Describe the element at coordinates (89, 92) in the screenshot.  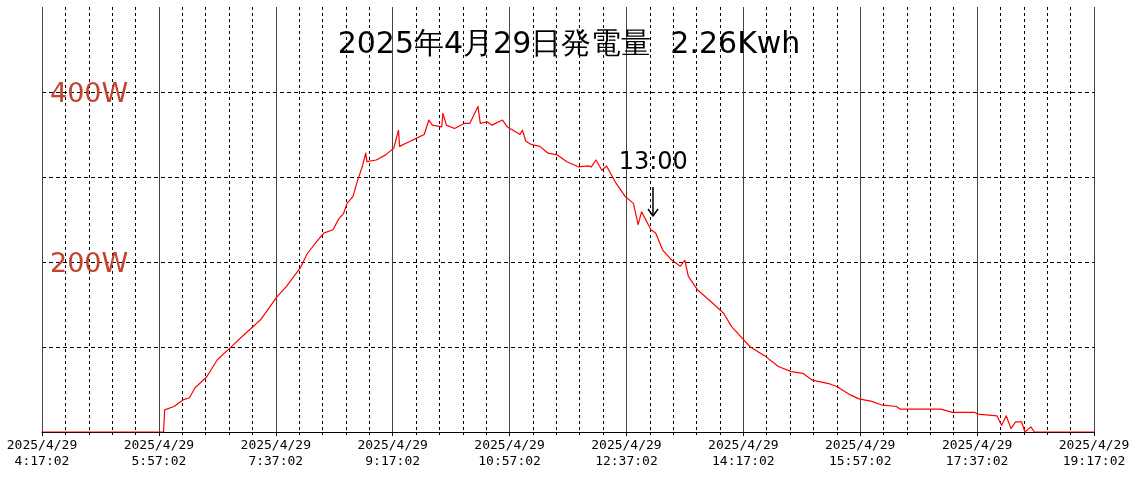
I see `y-tick-label: 400W` at that location.